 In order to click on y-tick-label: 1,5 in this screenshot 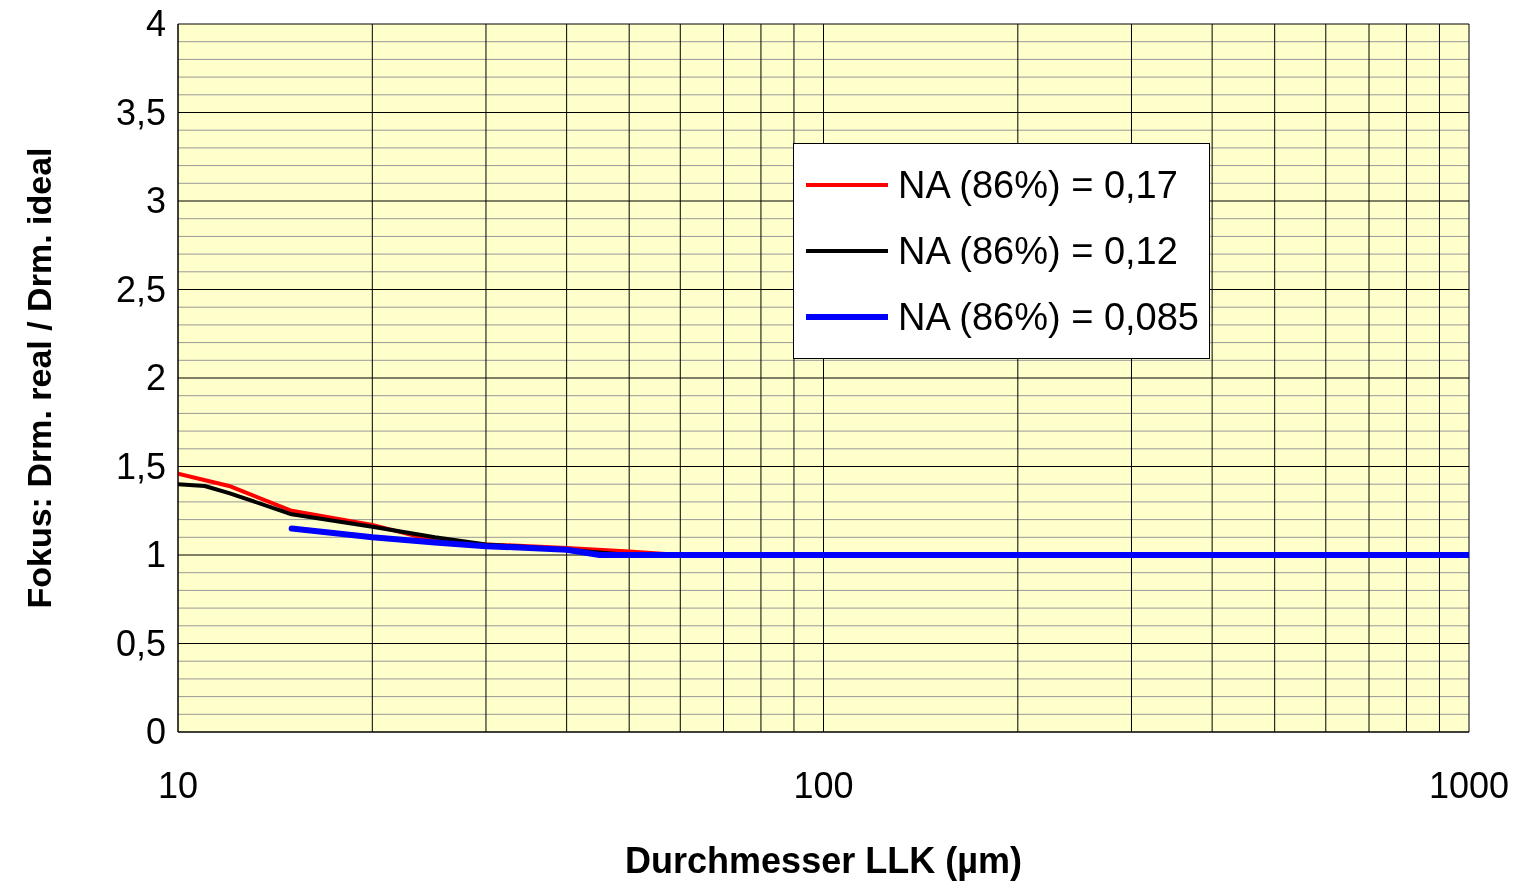, I will do `click(140, 466)`.